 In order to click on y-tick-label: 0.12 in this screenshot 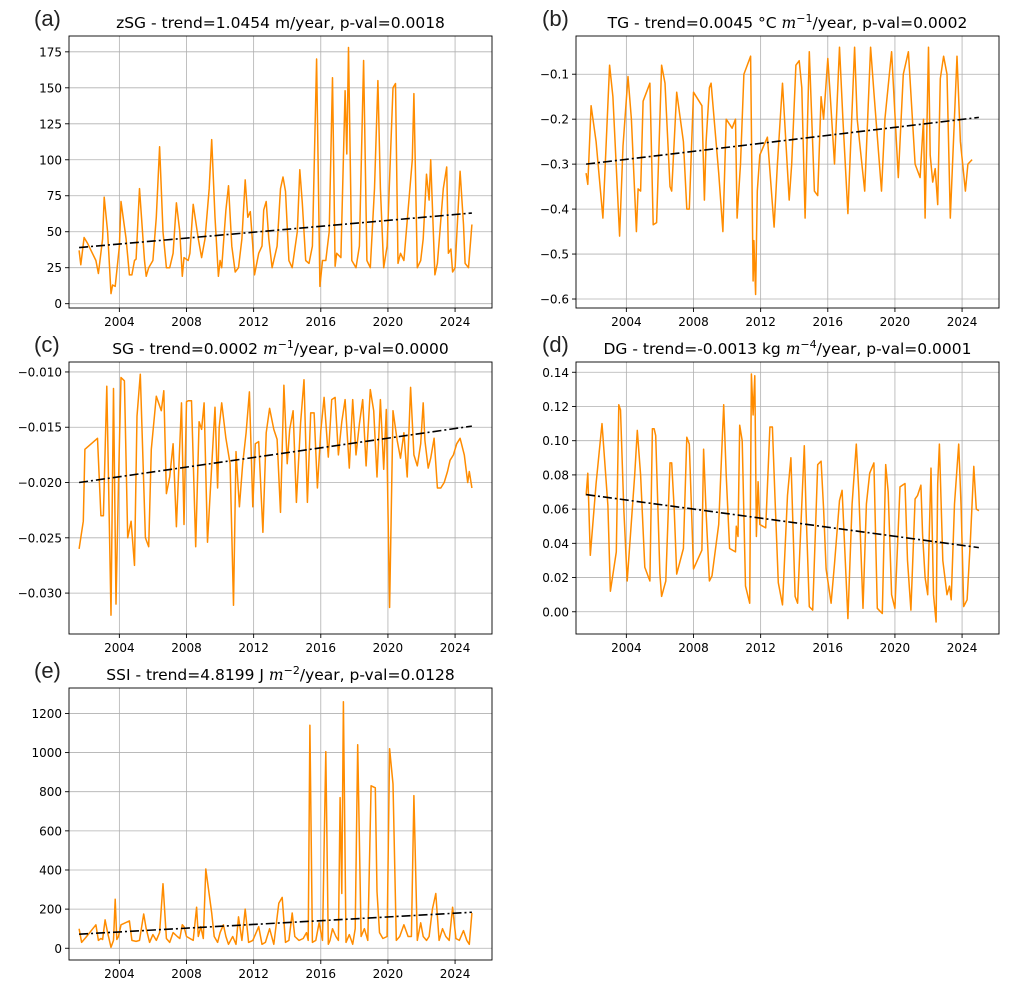, I will do `click(555, 407)`.